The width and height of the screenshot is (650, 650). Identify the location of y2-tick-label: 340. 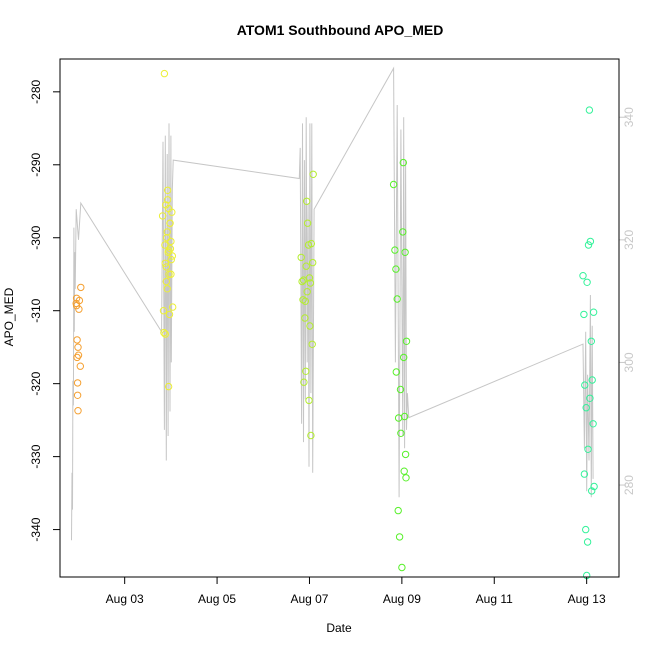
(629, 117).